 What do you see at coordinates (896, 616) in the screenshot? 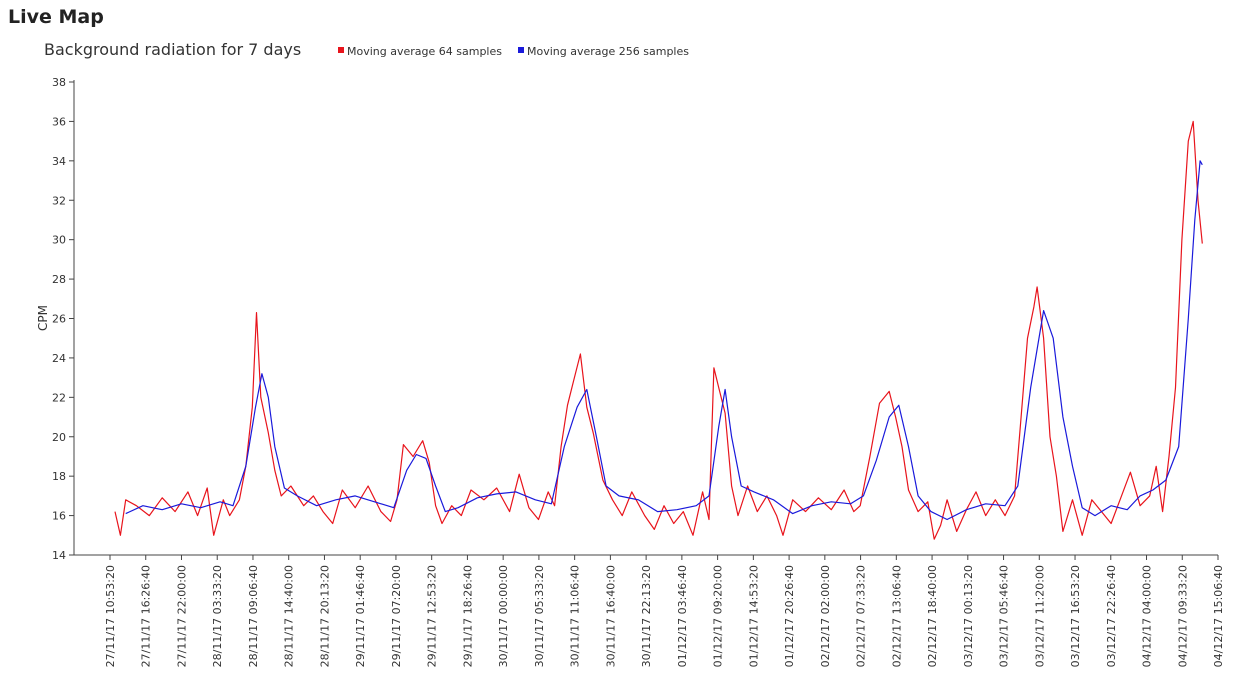
I see `x-tick-label: 02/12/17 13:06:40` at bounding box center [896, 616].